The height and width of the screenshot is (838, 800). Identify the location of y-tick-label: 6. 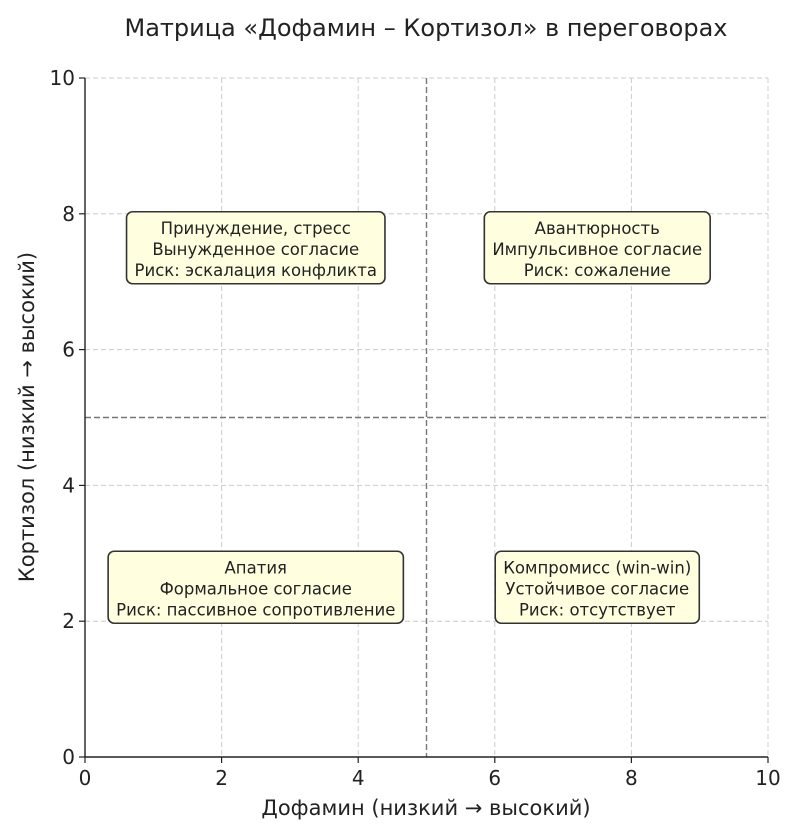
(68, 350).